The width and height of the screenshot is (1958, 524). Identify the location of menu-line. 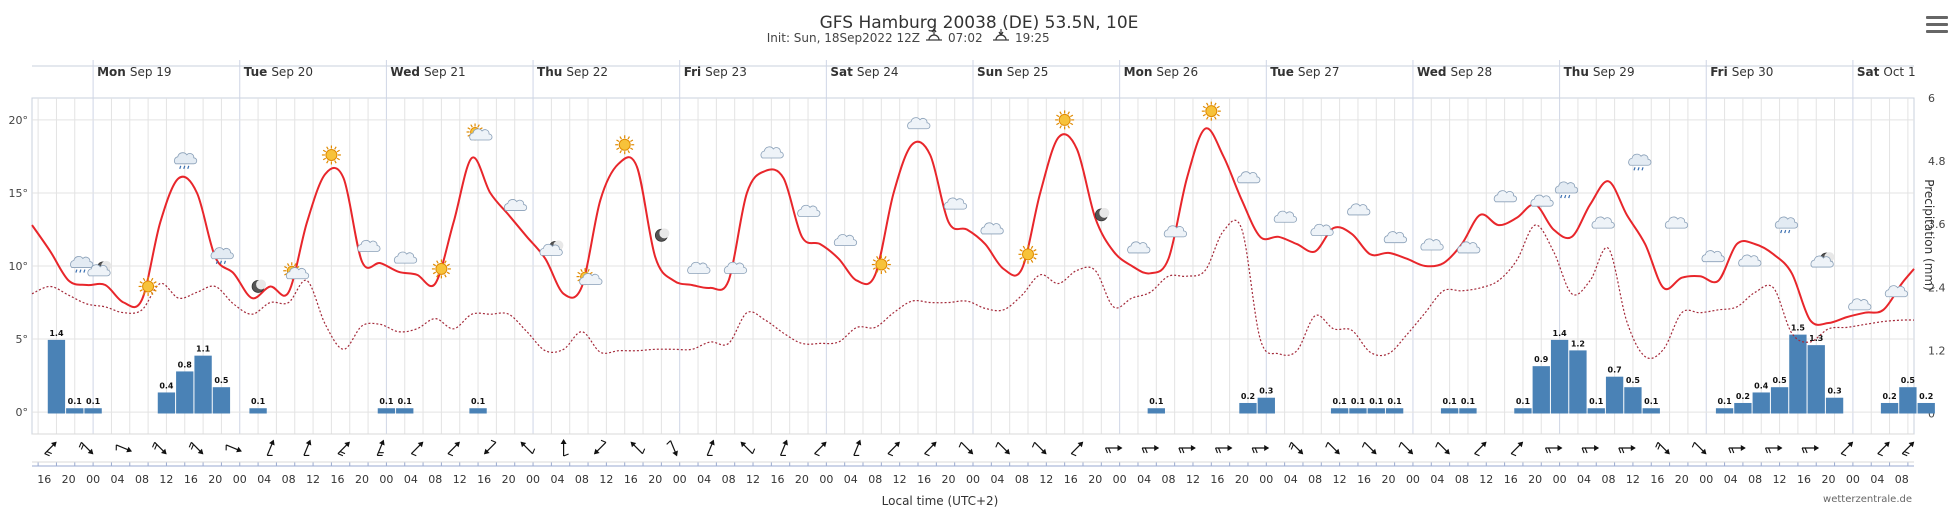
(1937, 24).